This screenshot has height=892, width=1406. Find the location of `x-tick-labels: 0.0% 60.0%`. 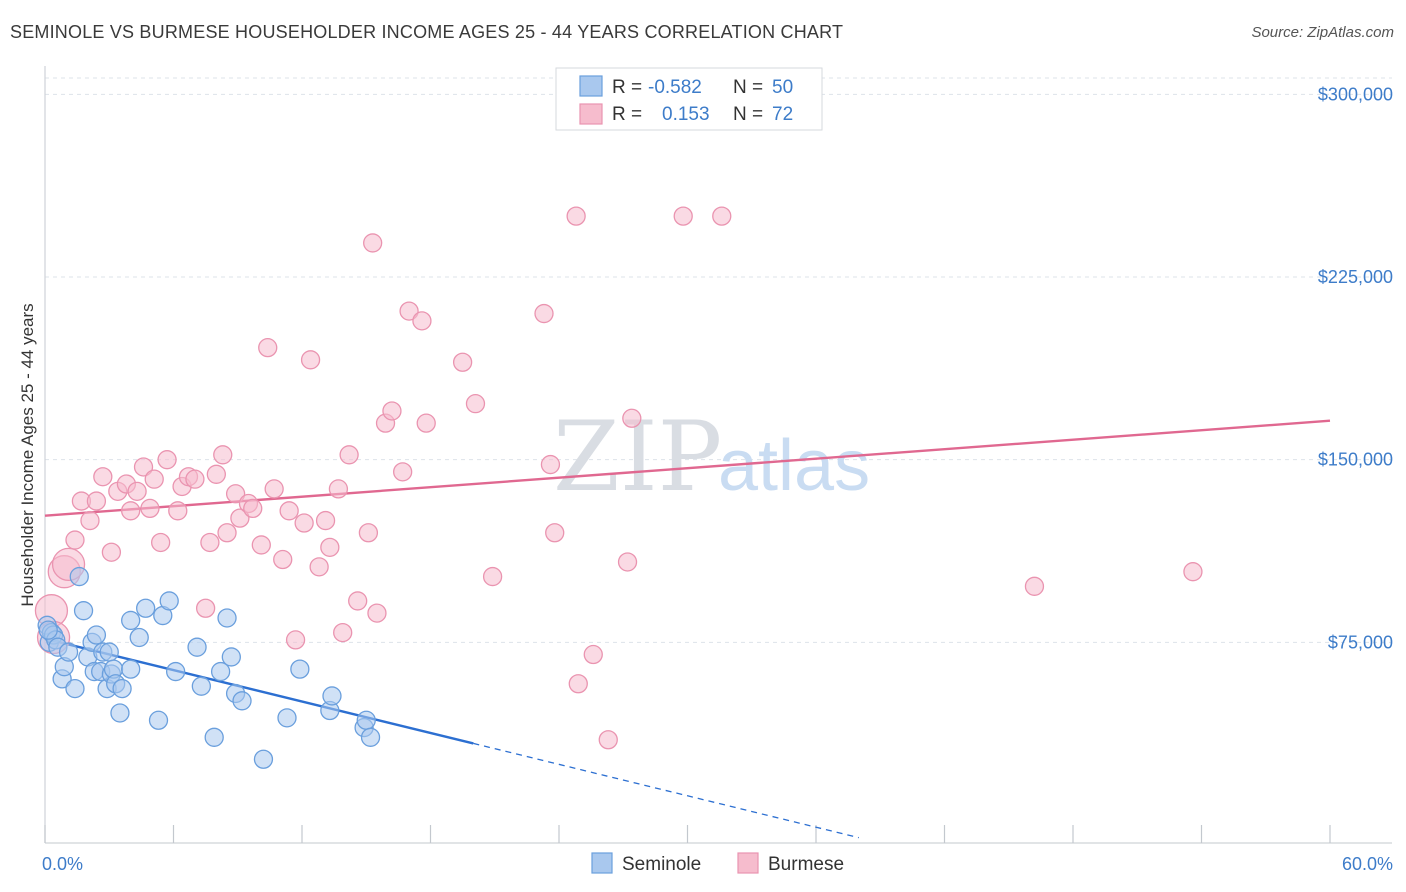

x-tick-labels: 0.0% 60.0% is located at coordinates (717, 864).